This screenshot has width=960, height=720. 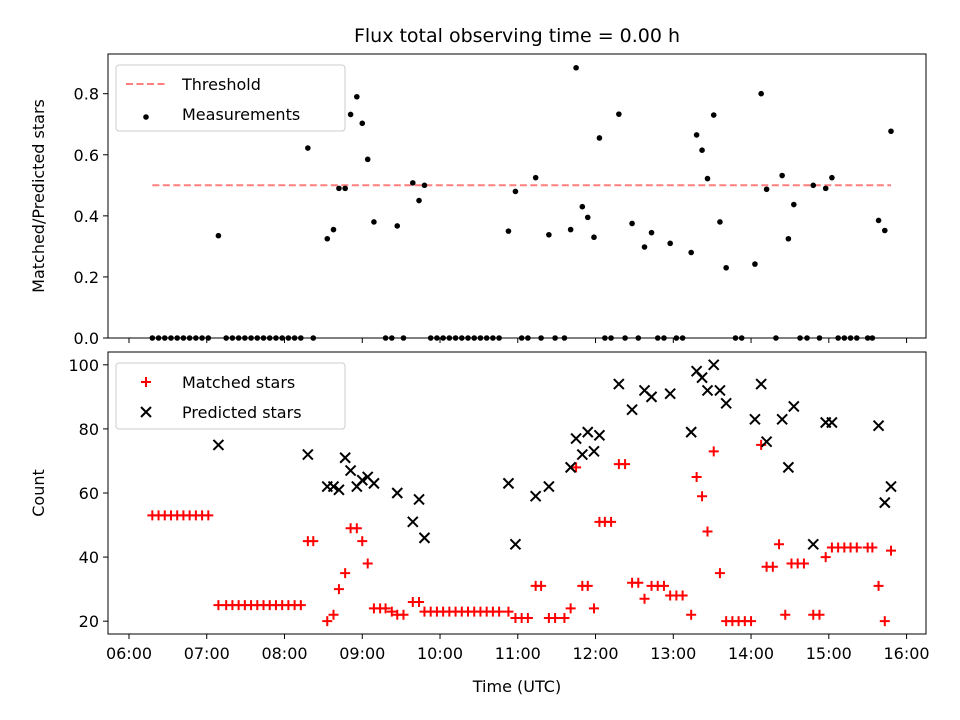 I want to click on y-axis-label: Count, so click(x=38, y=493).